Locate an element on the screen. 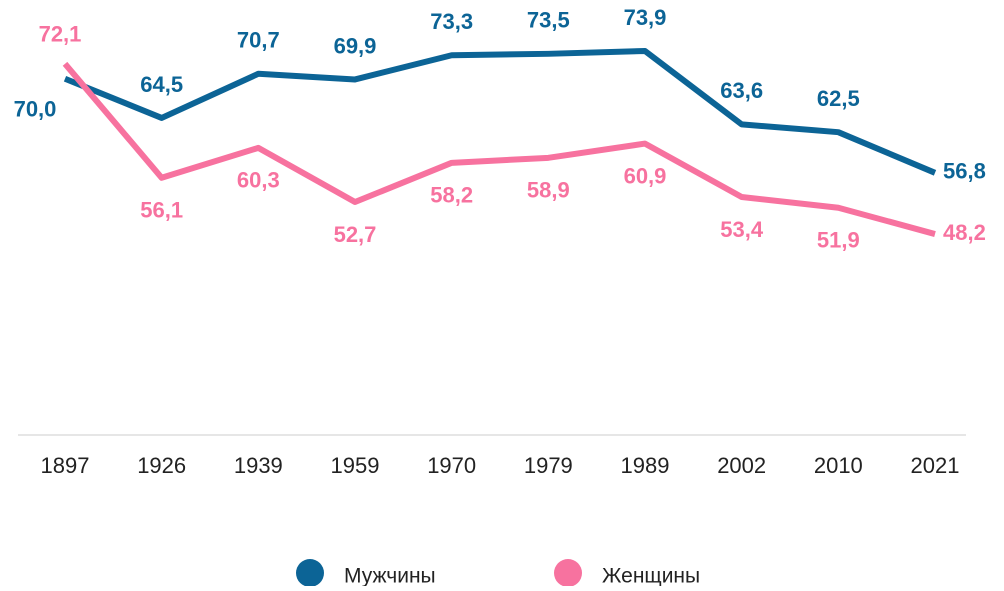 The height and width of the screenshot is (591, 1004). data-label: 73,3 is located at coordinates (451, 21).